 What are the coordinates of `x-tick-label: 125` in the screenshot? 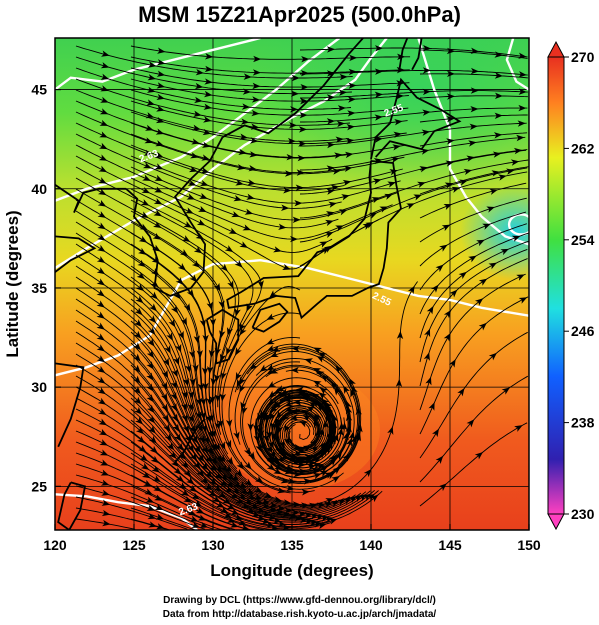 It's located at (134, 545).